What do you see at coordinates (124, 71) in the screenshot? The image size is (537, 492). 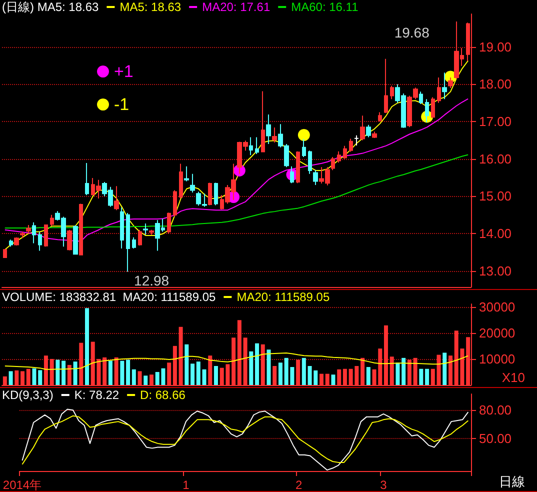 I see `legend-label: +1` at bounding box center [124, 71].